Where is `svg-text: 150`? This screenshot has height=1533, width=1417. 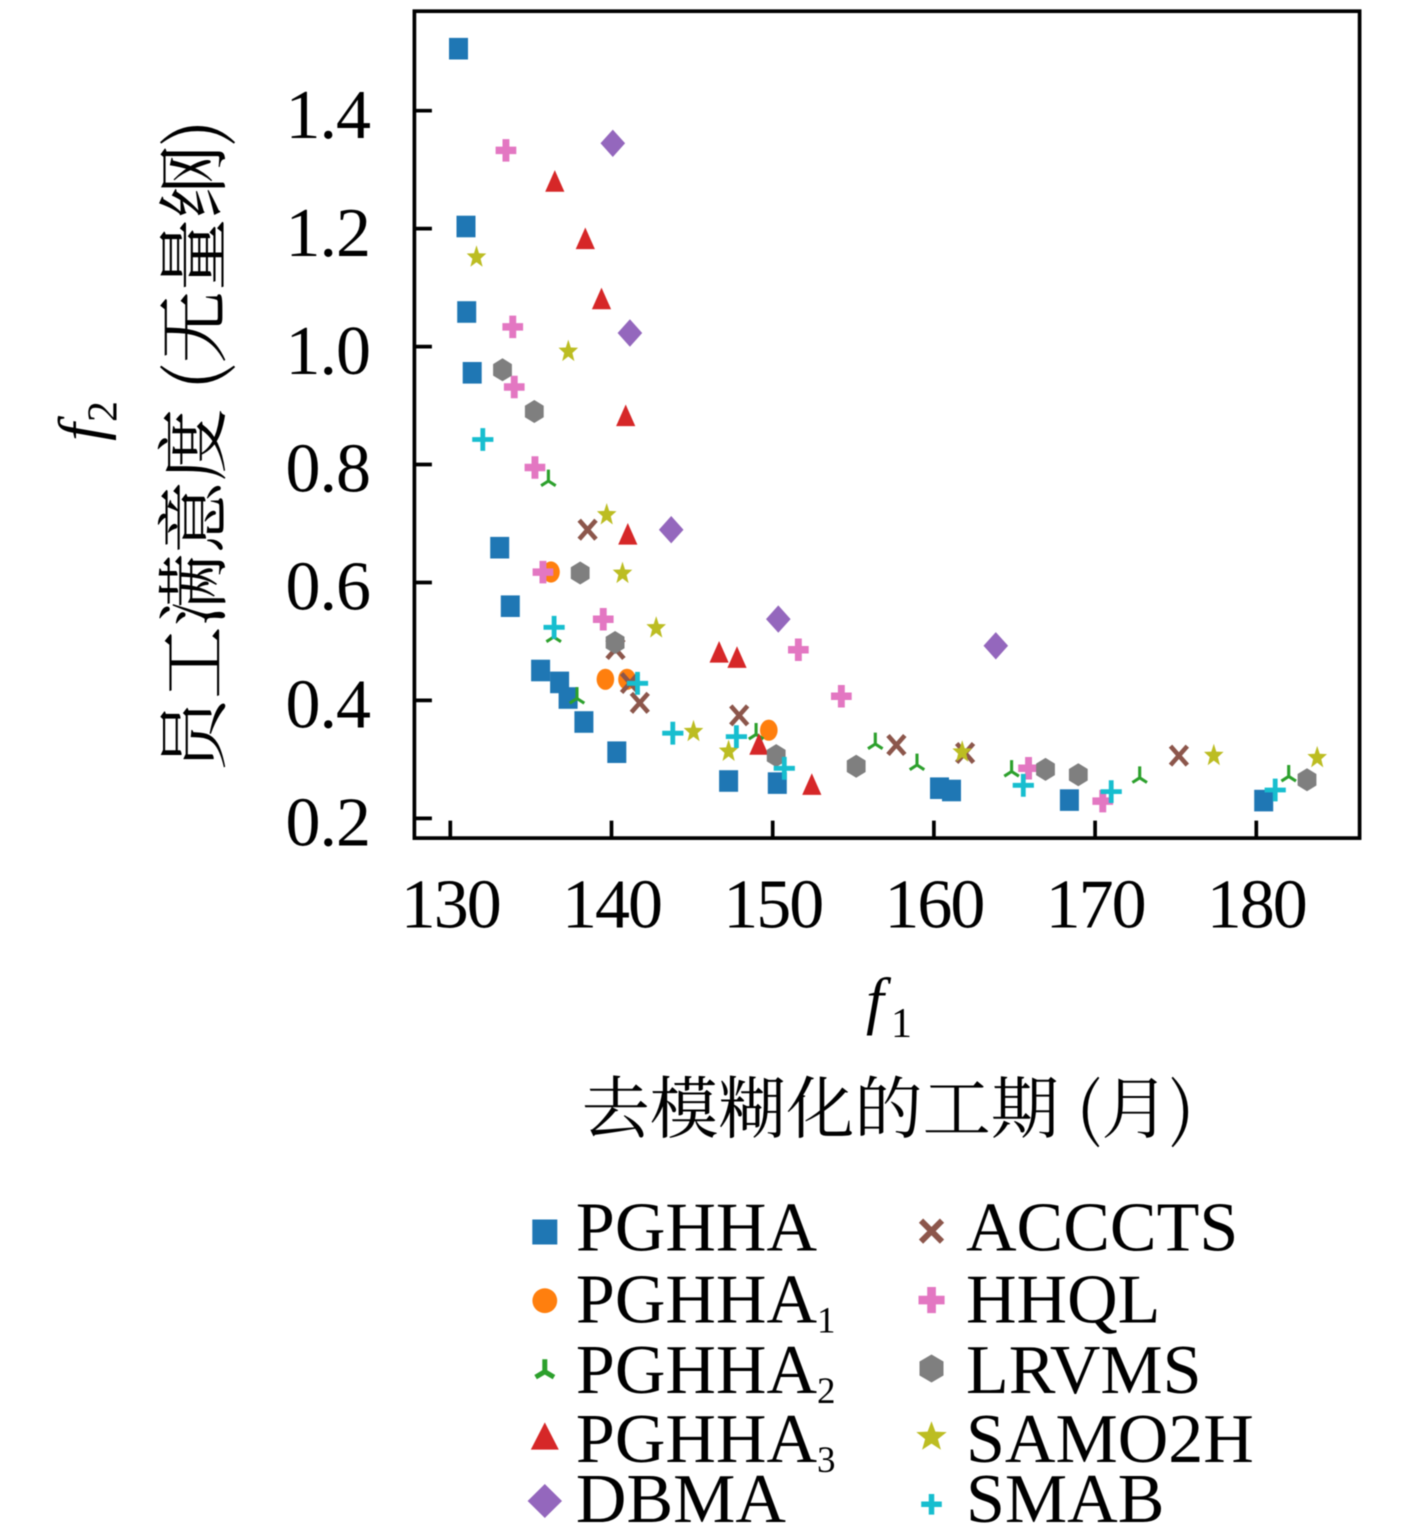
svg-text: 150 is located at coordinates (772, 905).